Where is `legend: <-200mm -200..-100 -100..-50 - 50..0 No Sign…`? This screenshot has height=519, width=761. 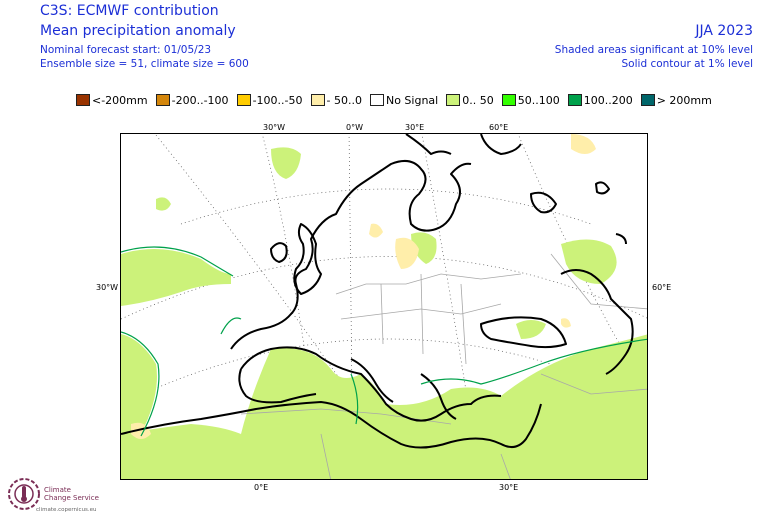
legend: <-200mm -200..-100 -100..-50 - 50..0 No Sign… is located at coordinates (398, 100).